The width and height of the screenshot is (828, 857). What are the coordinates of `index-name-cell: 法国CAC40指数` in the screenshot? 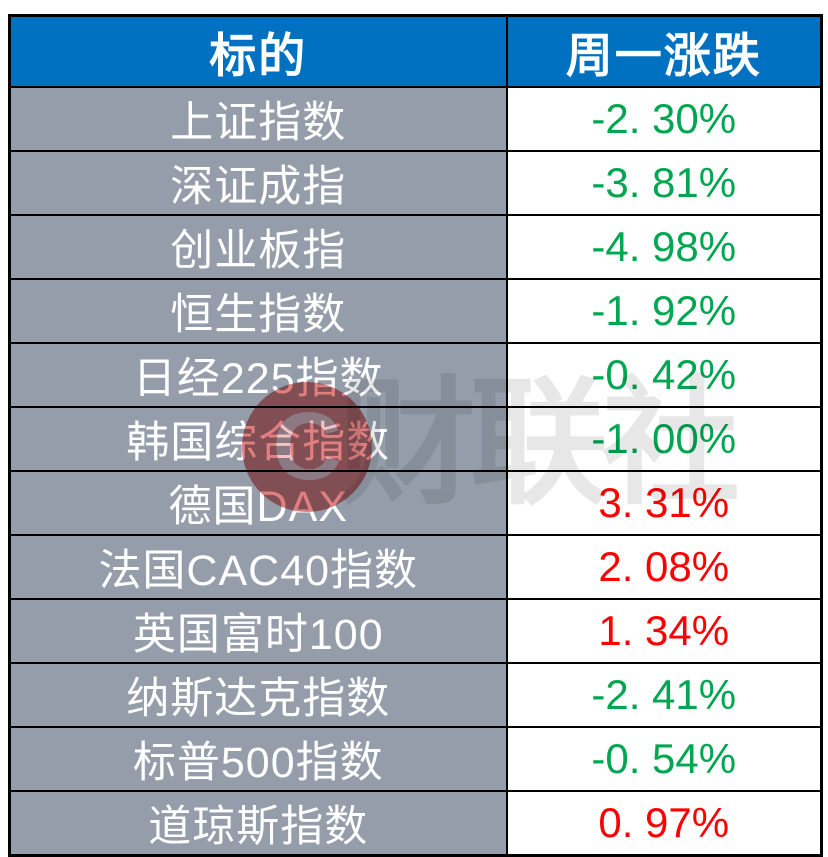 It's located at (258, 567).